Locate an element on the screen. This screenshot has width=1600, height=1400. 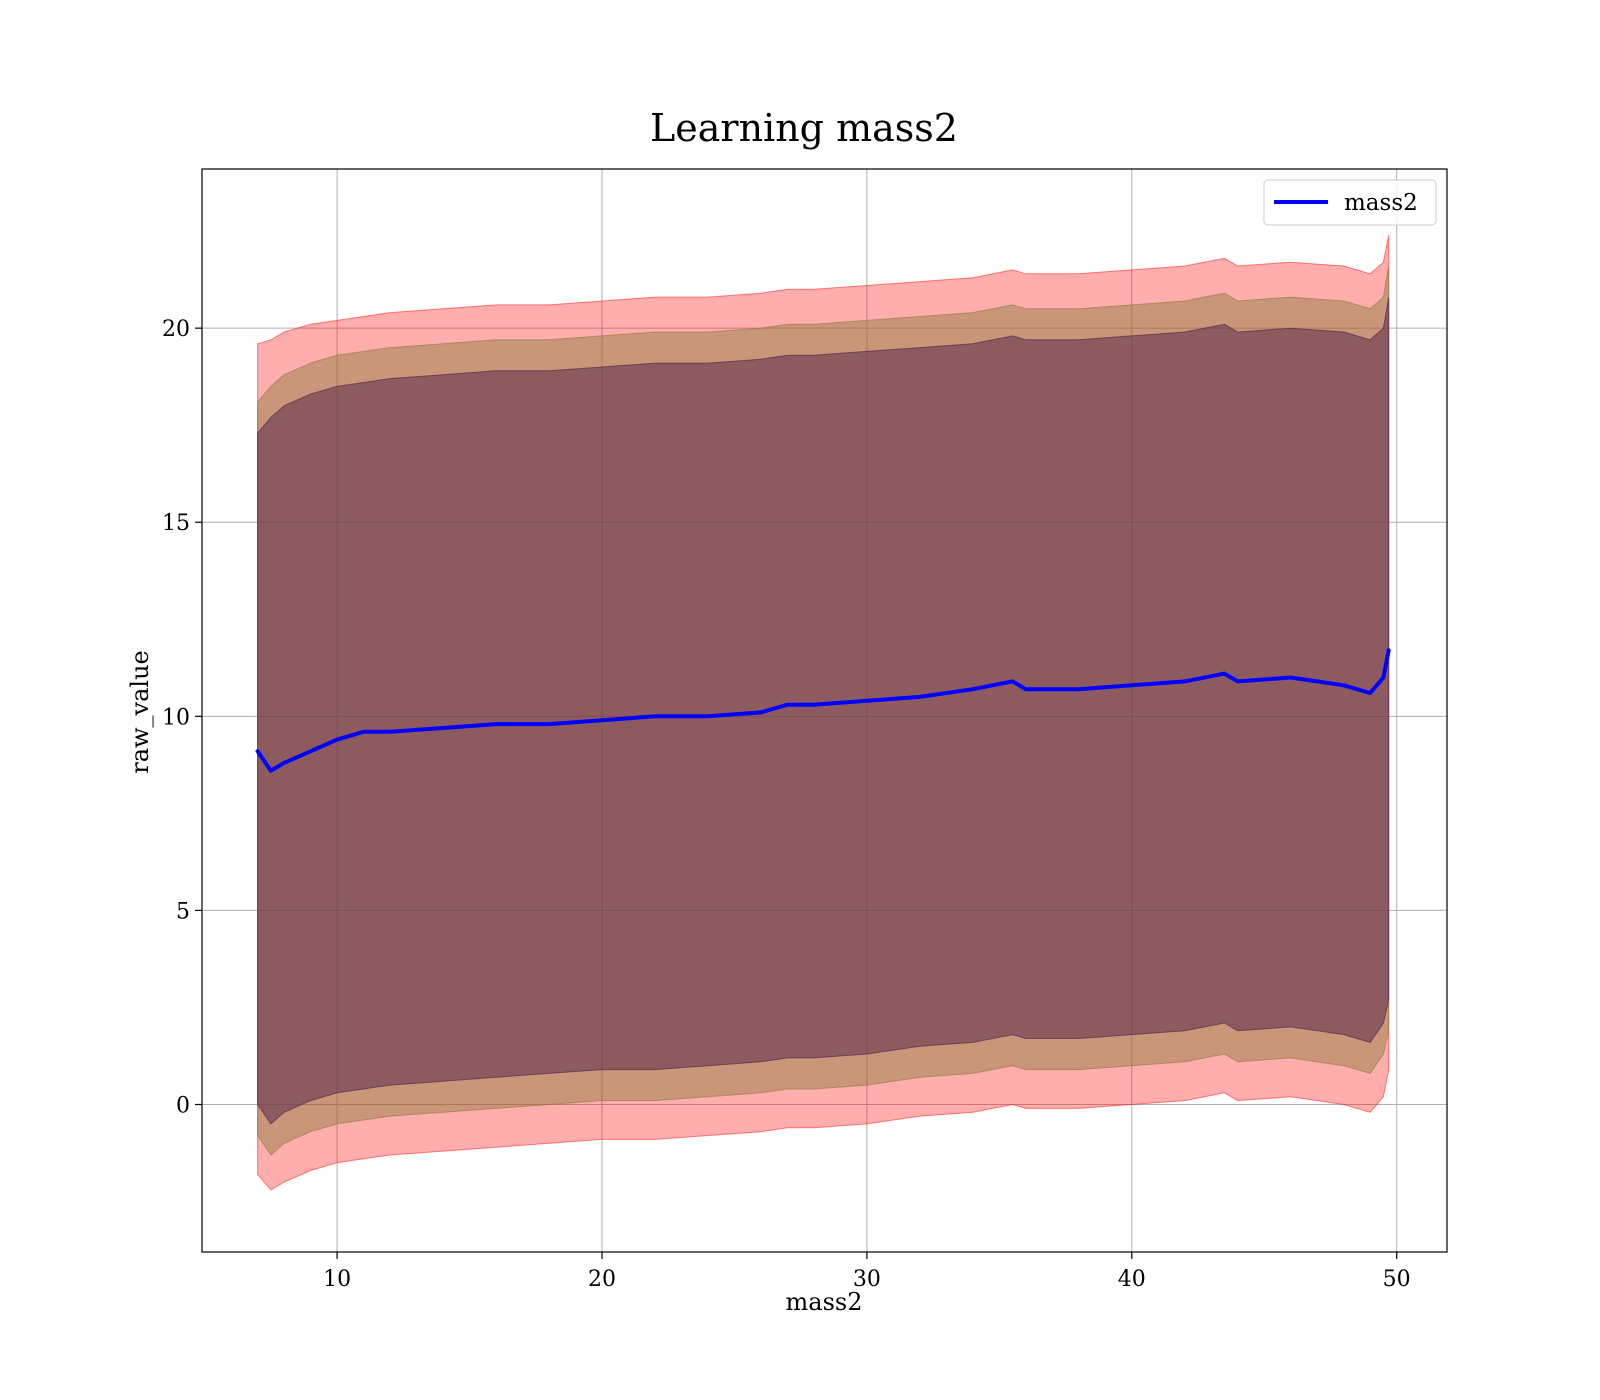
y-tick-label-1: 5 is located at coordinates (183, 911).